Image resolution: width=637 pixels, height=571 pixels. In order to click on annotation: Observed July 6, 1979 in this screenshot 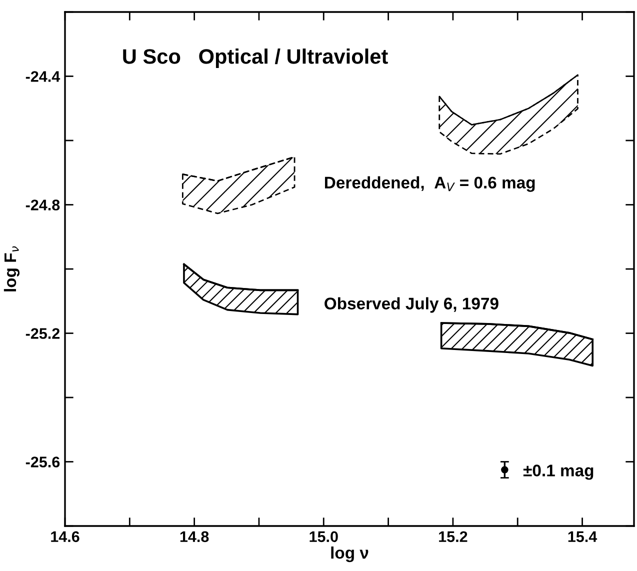, I will do `click(411, 305)`.